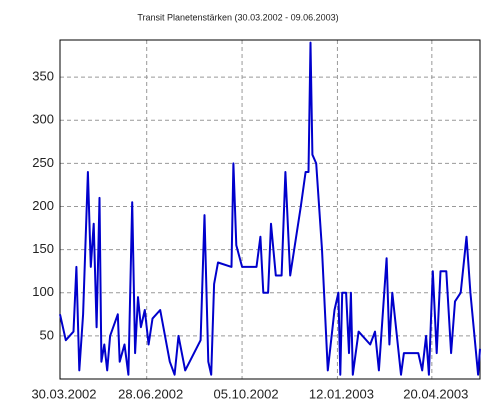  What do you see at coordinates (43, 205) in the screenshot?
I see `y-tick-label: 200` at bounding box center [43, 205].